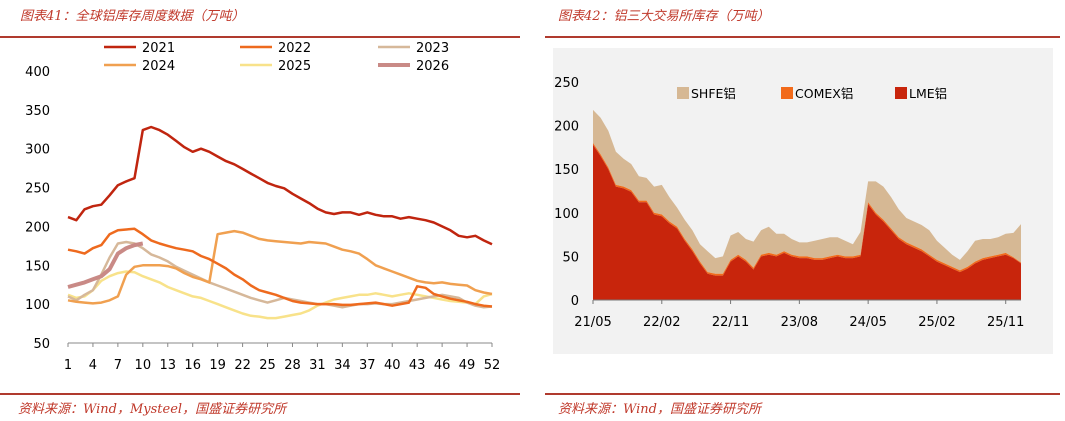  I want to click on right-chart-caption: 图表42：铝三大交易所库存（万吨）, so click(664, 16).